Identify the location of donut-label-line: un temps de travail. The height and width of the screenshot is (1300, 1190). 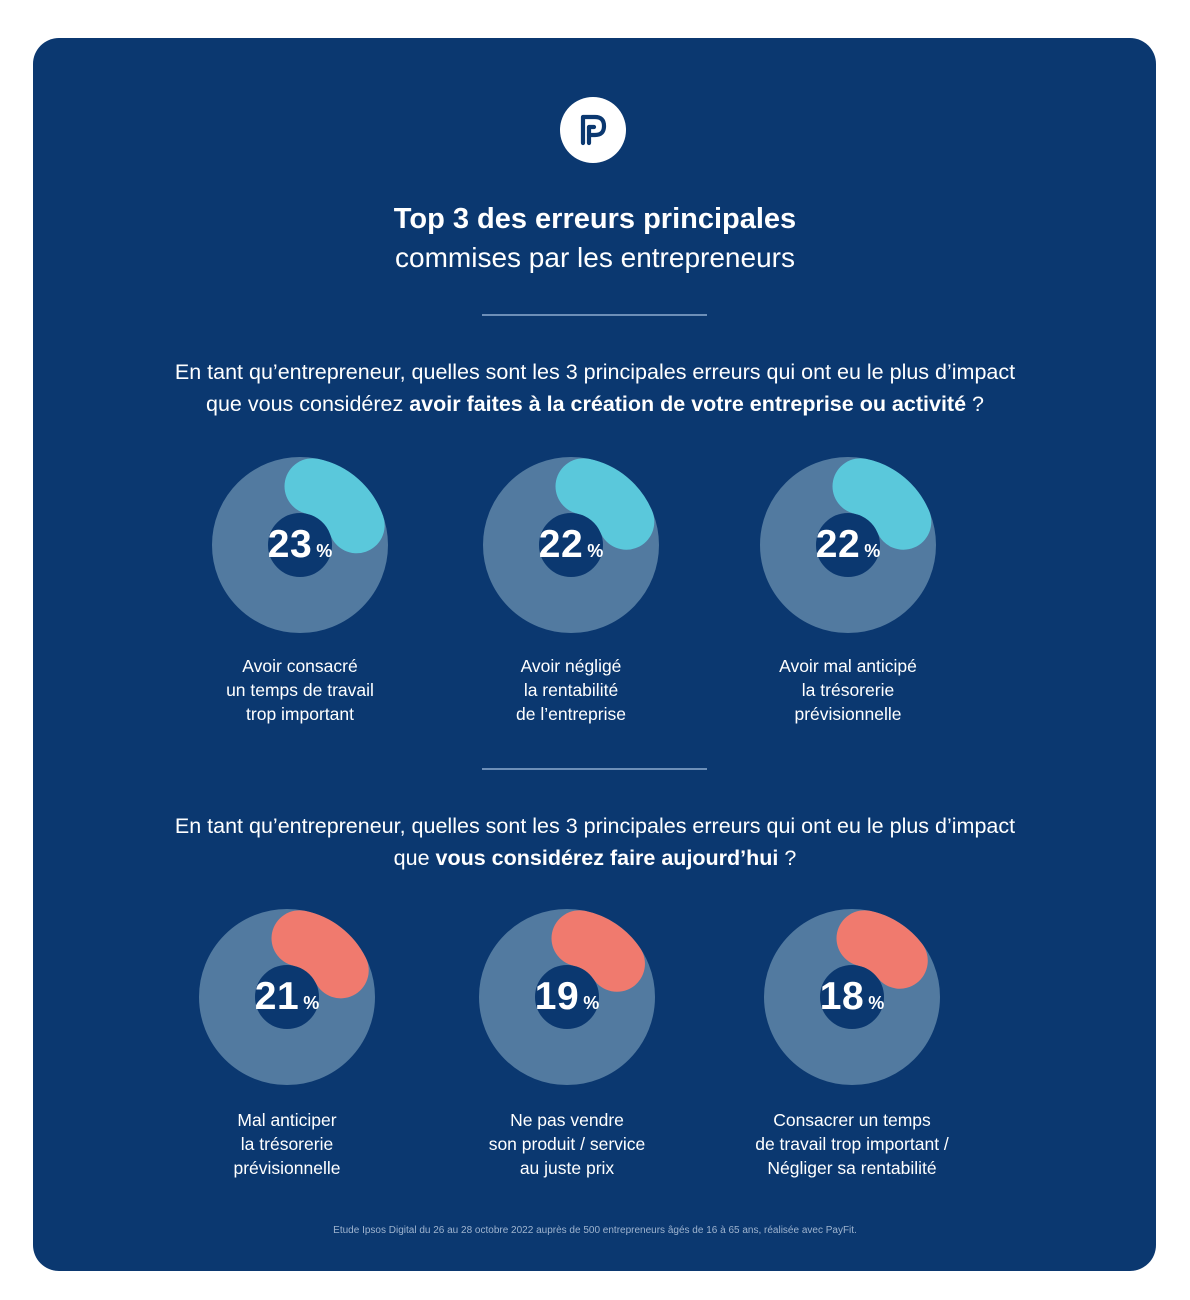
(300, 690).